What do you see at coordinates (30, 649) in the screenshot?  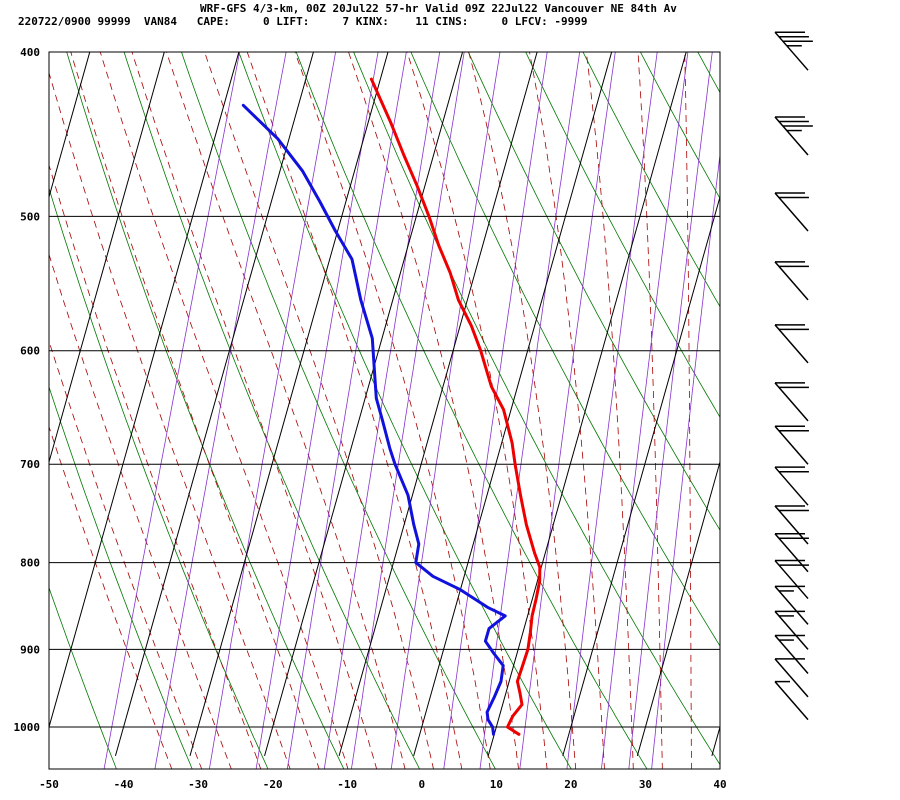 I see `y-tick-label: 900` at bounding box center [30, 649].